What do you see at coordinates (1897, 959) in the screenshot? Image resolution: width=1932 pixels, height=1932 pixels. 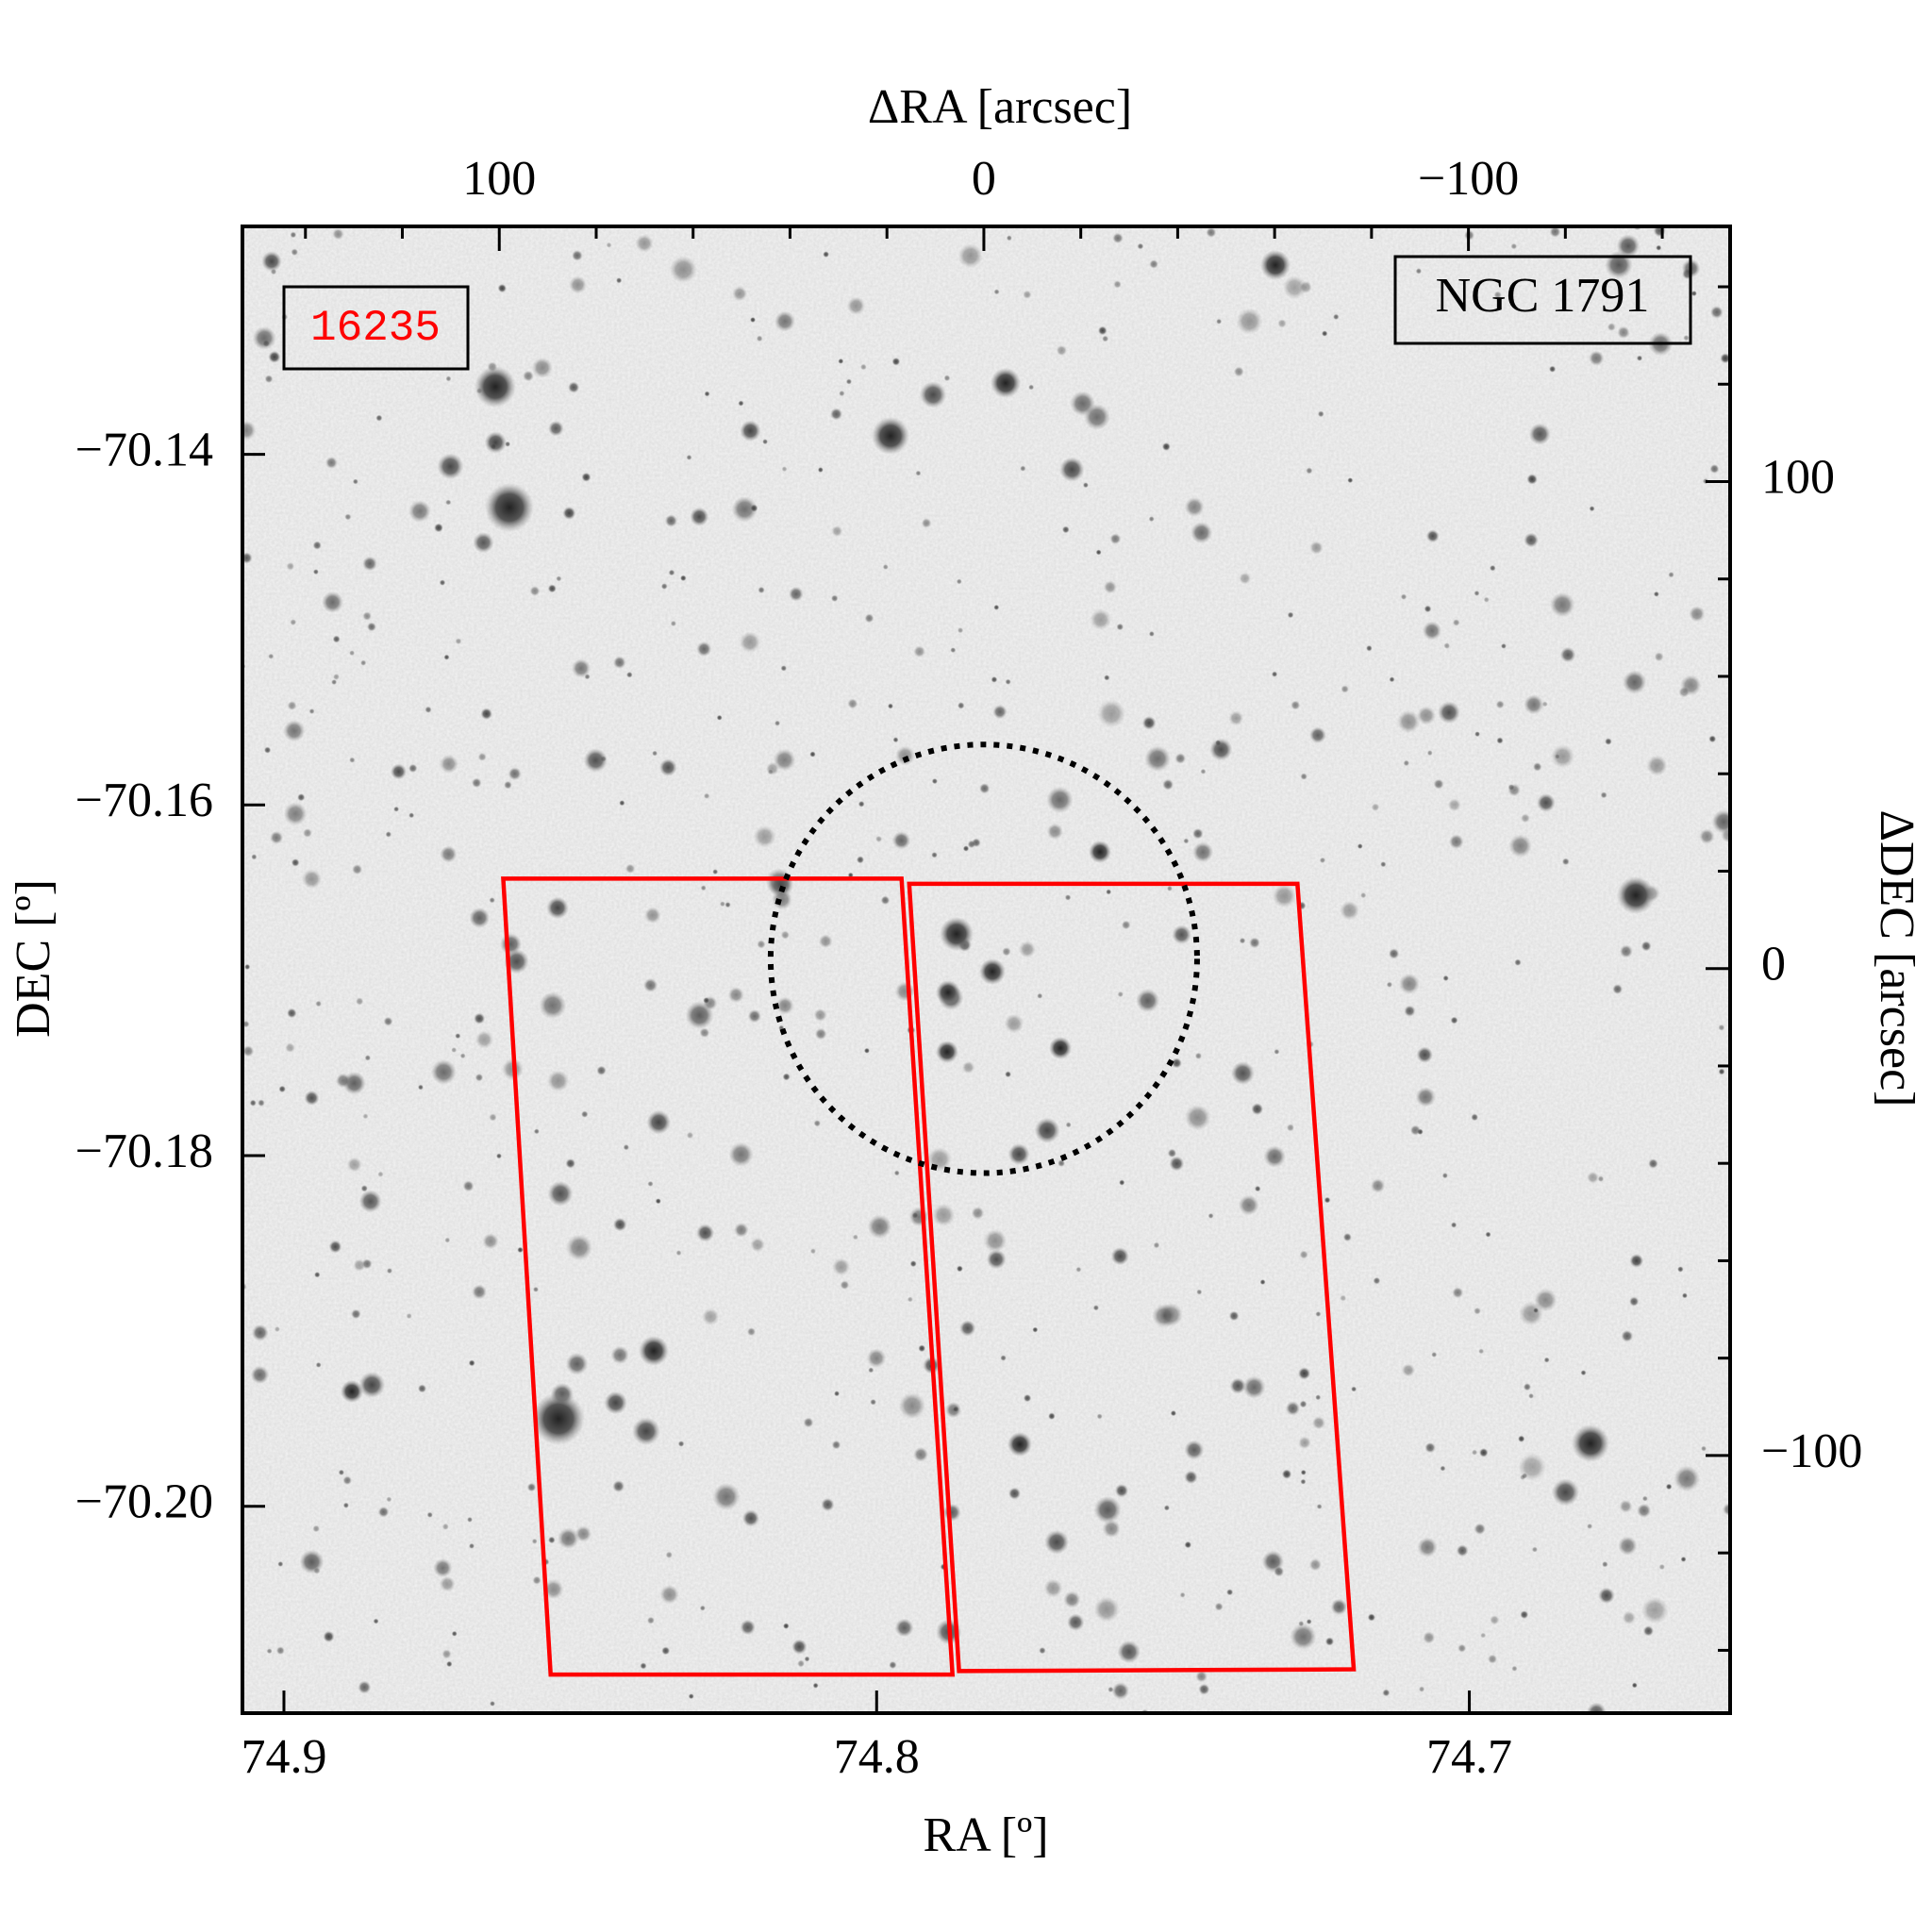 I see `right-axis-label: ΔDEC [arcsec]` at bounding box center [1897, 959].